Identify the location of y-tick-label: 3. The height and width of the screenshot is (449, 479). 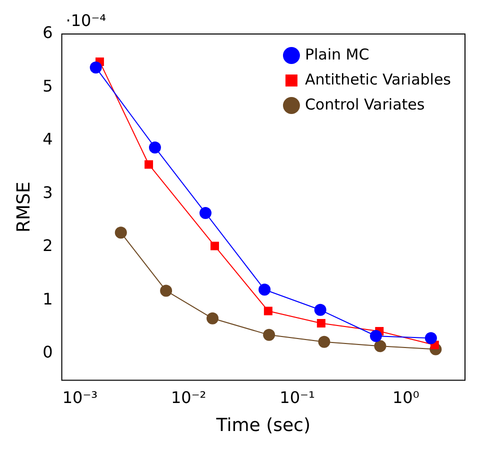
(47, 192).